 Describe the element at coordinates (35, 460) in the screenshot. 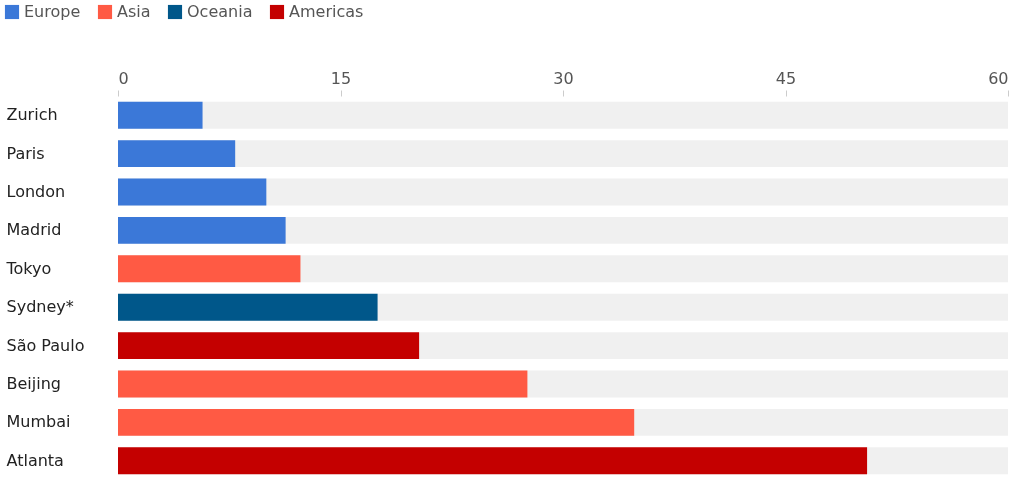

I see `y-tick-label: Atlanta` at that location.